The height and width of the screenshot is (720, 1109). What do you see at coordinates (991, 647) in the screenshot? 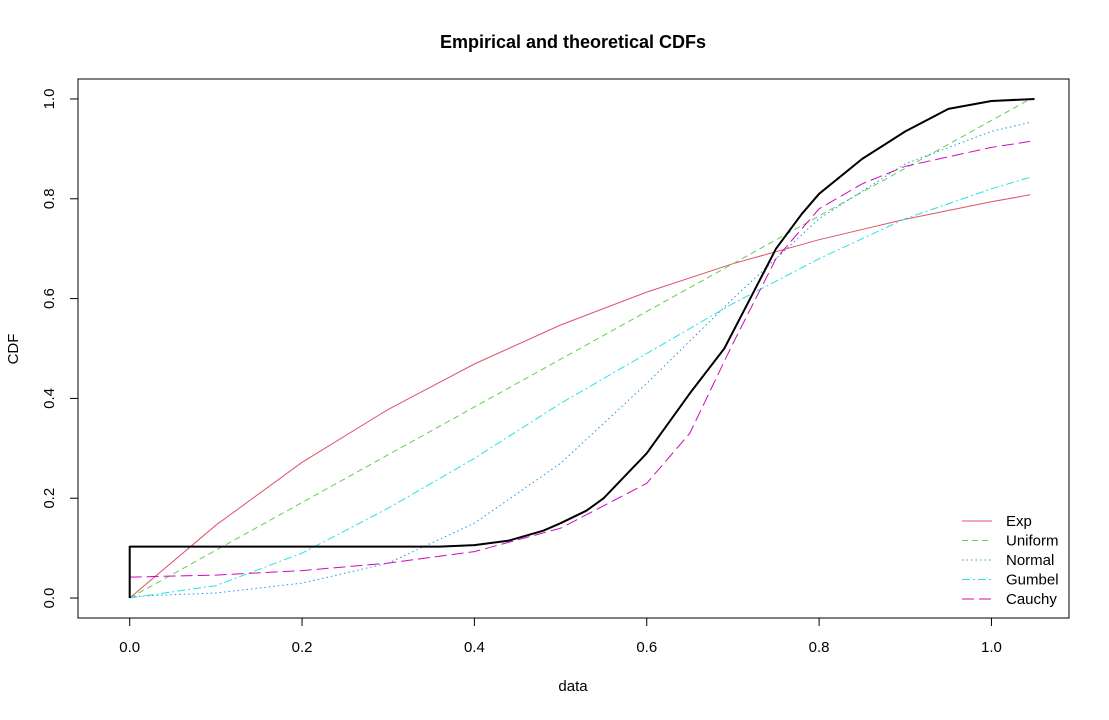
I see `x-tick-label: 1.0` at bounding box center [991, 647].